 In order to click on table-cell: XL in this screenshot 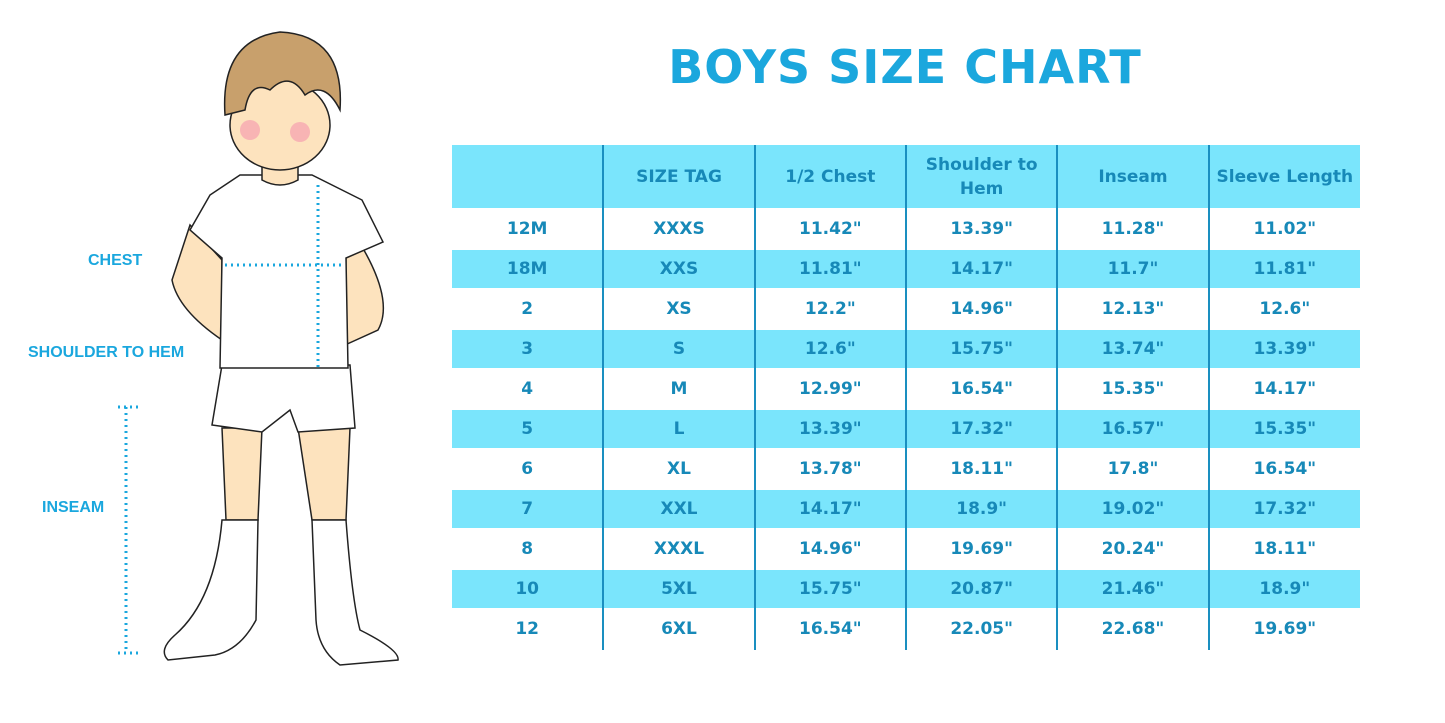, I will do `click(678, 469)`.